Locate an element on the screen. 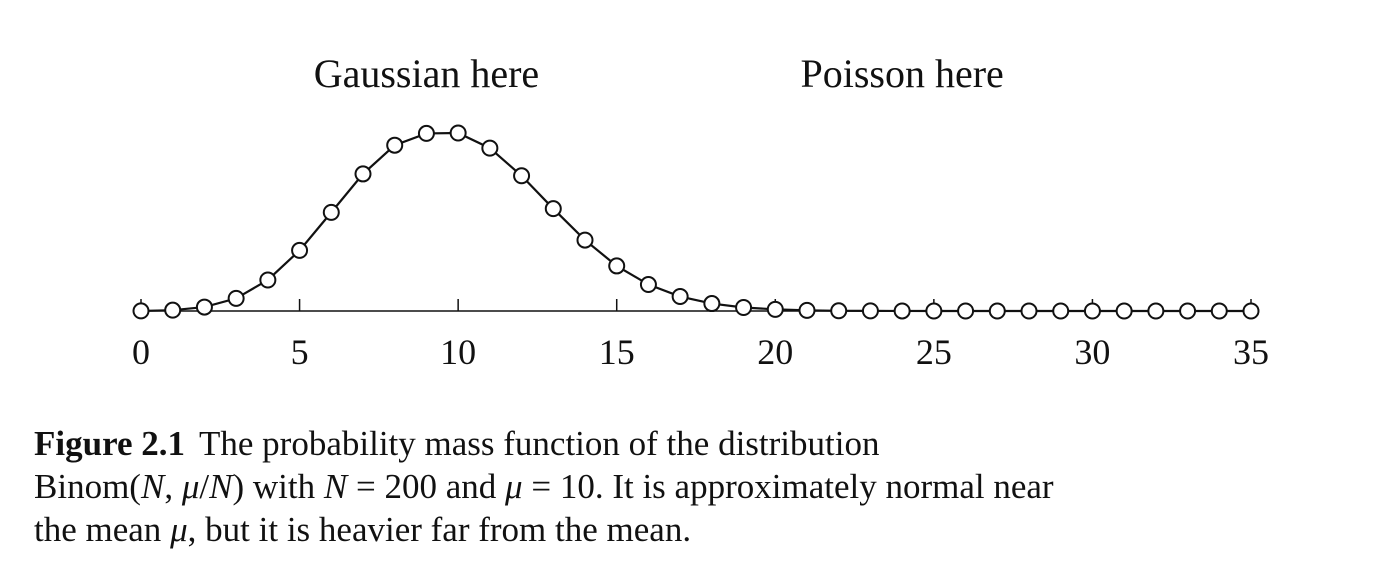 Image resolution: width=1384 pixels, height=577 pixels. annotations: Gaussian here Poisson here is located at coordinates (659, 73).